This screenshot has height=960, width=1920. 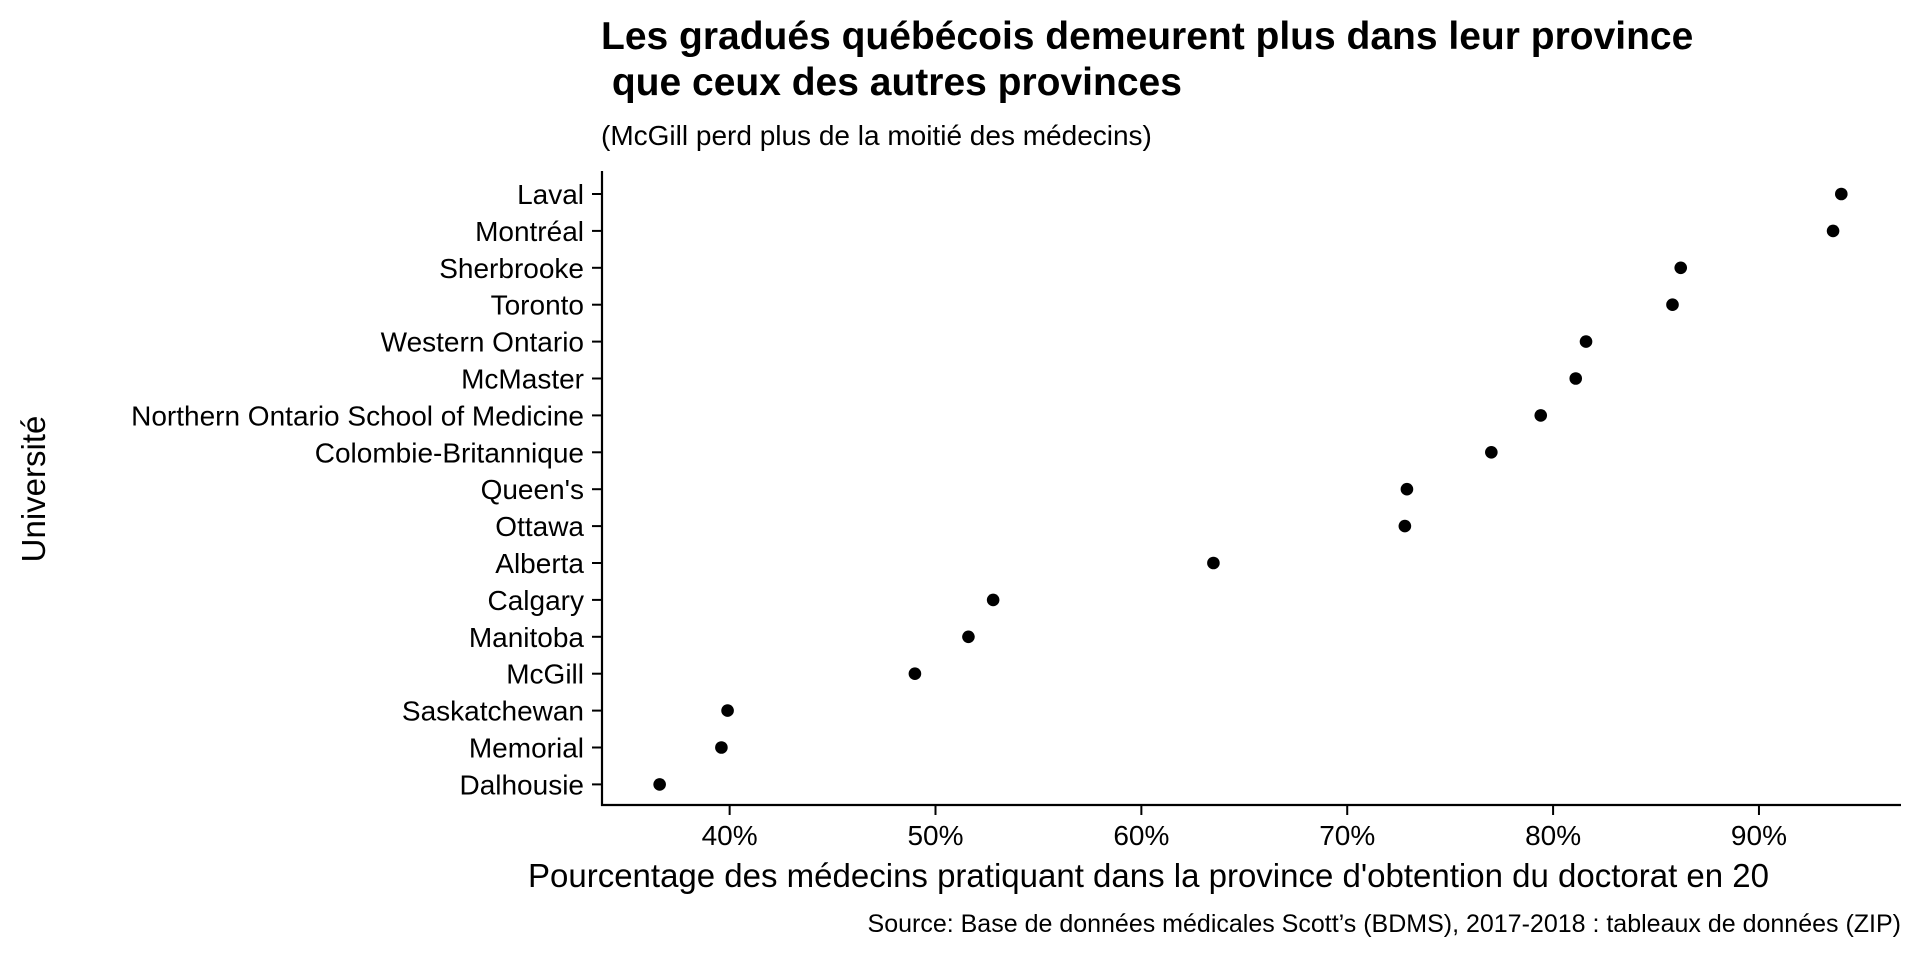 What do you see at coordinates (33, 489) in the screenshot?
I see `y-axis-title: Université` at bounding box center [33, 489].